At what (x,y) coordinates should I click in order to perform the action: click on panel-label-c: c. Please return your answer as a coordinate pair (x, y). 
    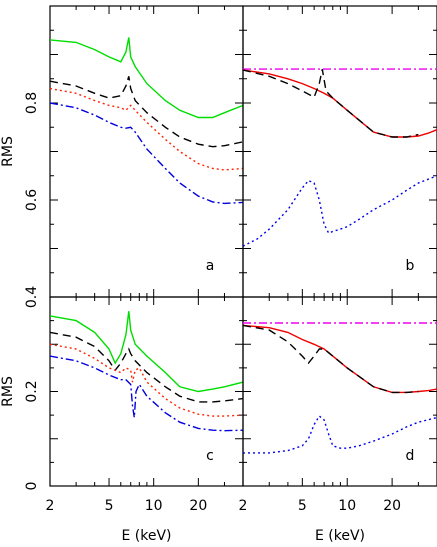
    Looking at the image, I should click on (210, 456).